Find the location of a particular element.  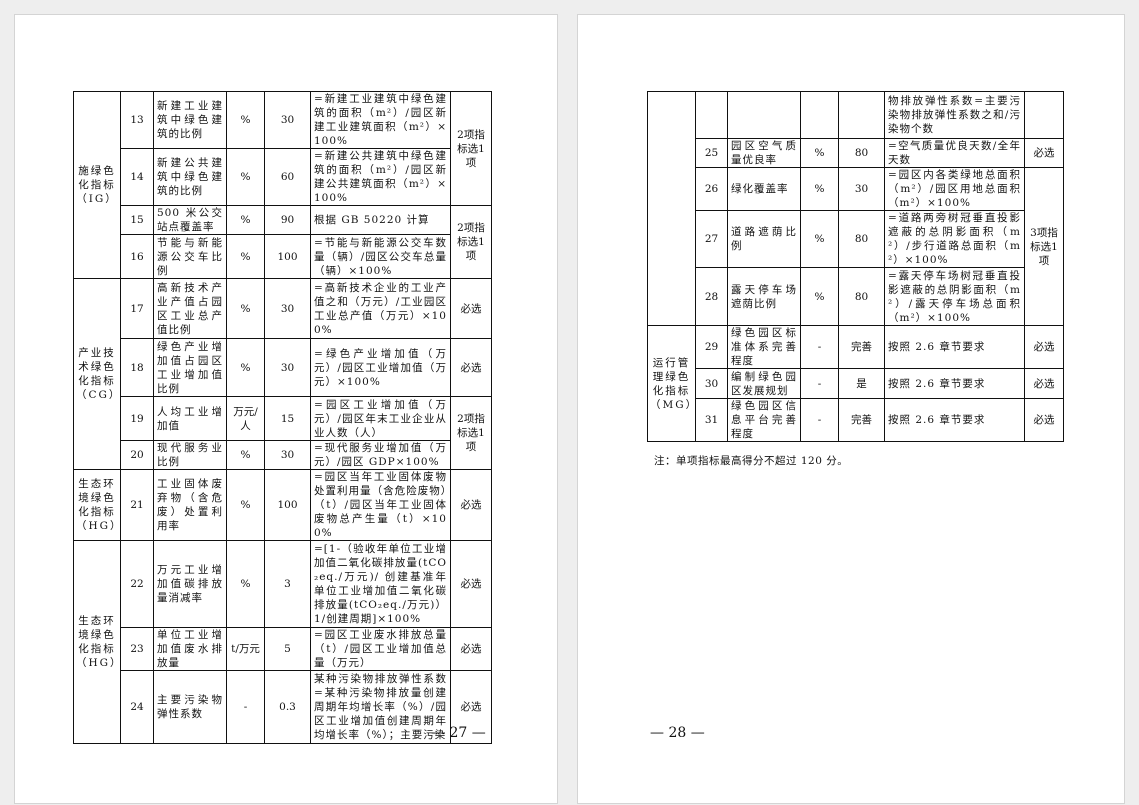

indicator-name-cell: 绿色园区标准体系完善程度 is located at coordinates (764, 347).